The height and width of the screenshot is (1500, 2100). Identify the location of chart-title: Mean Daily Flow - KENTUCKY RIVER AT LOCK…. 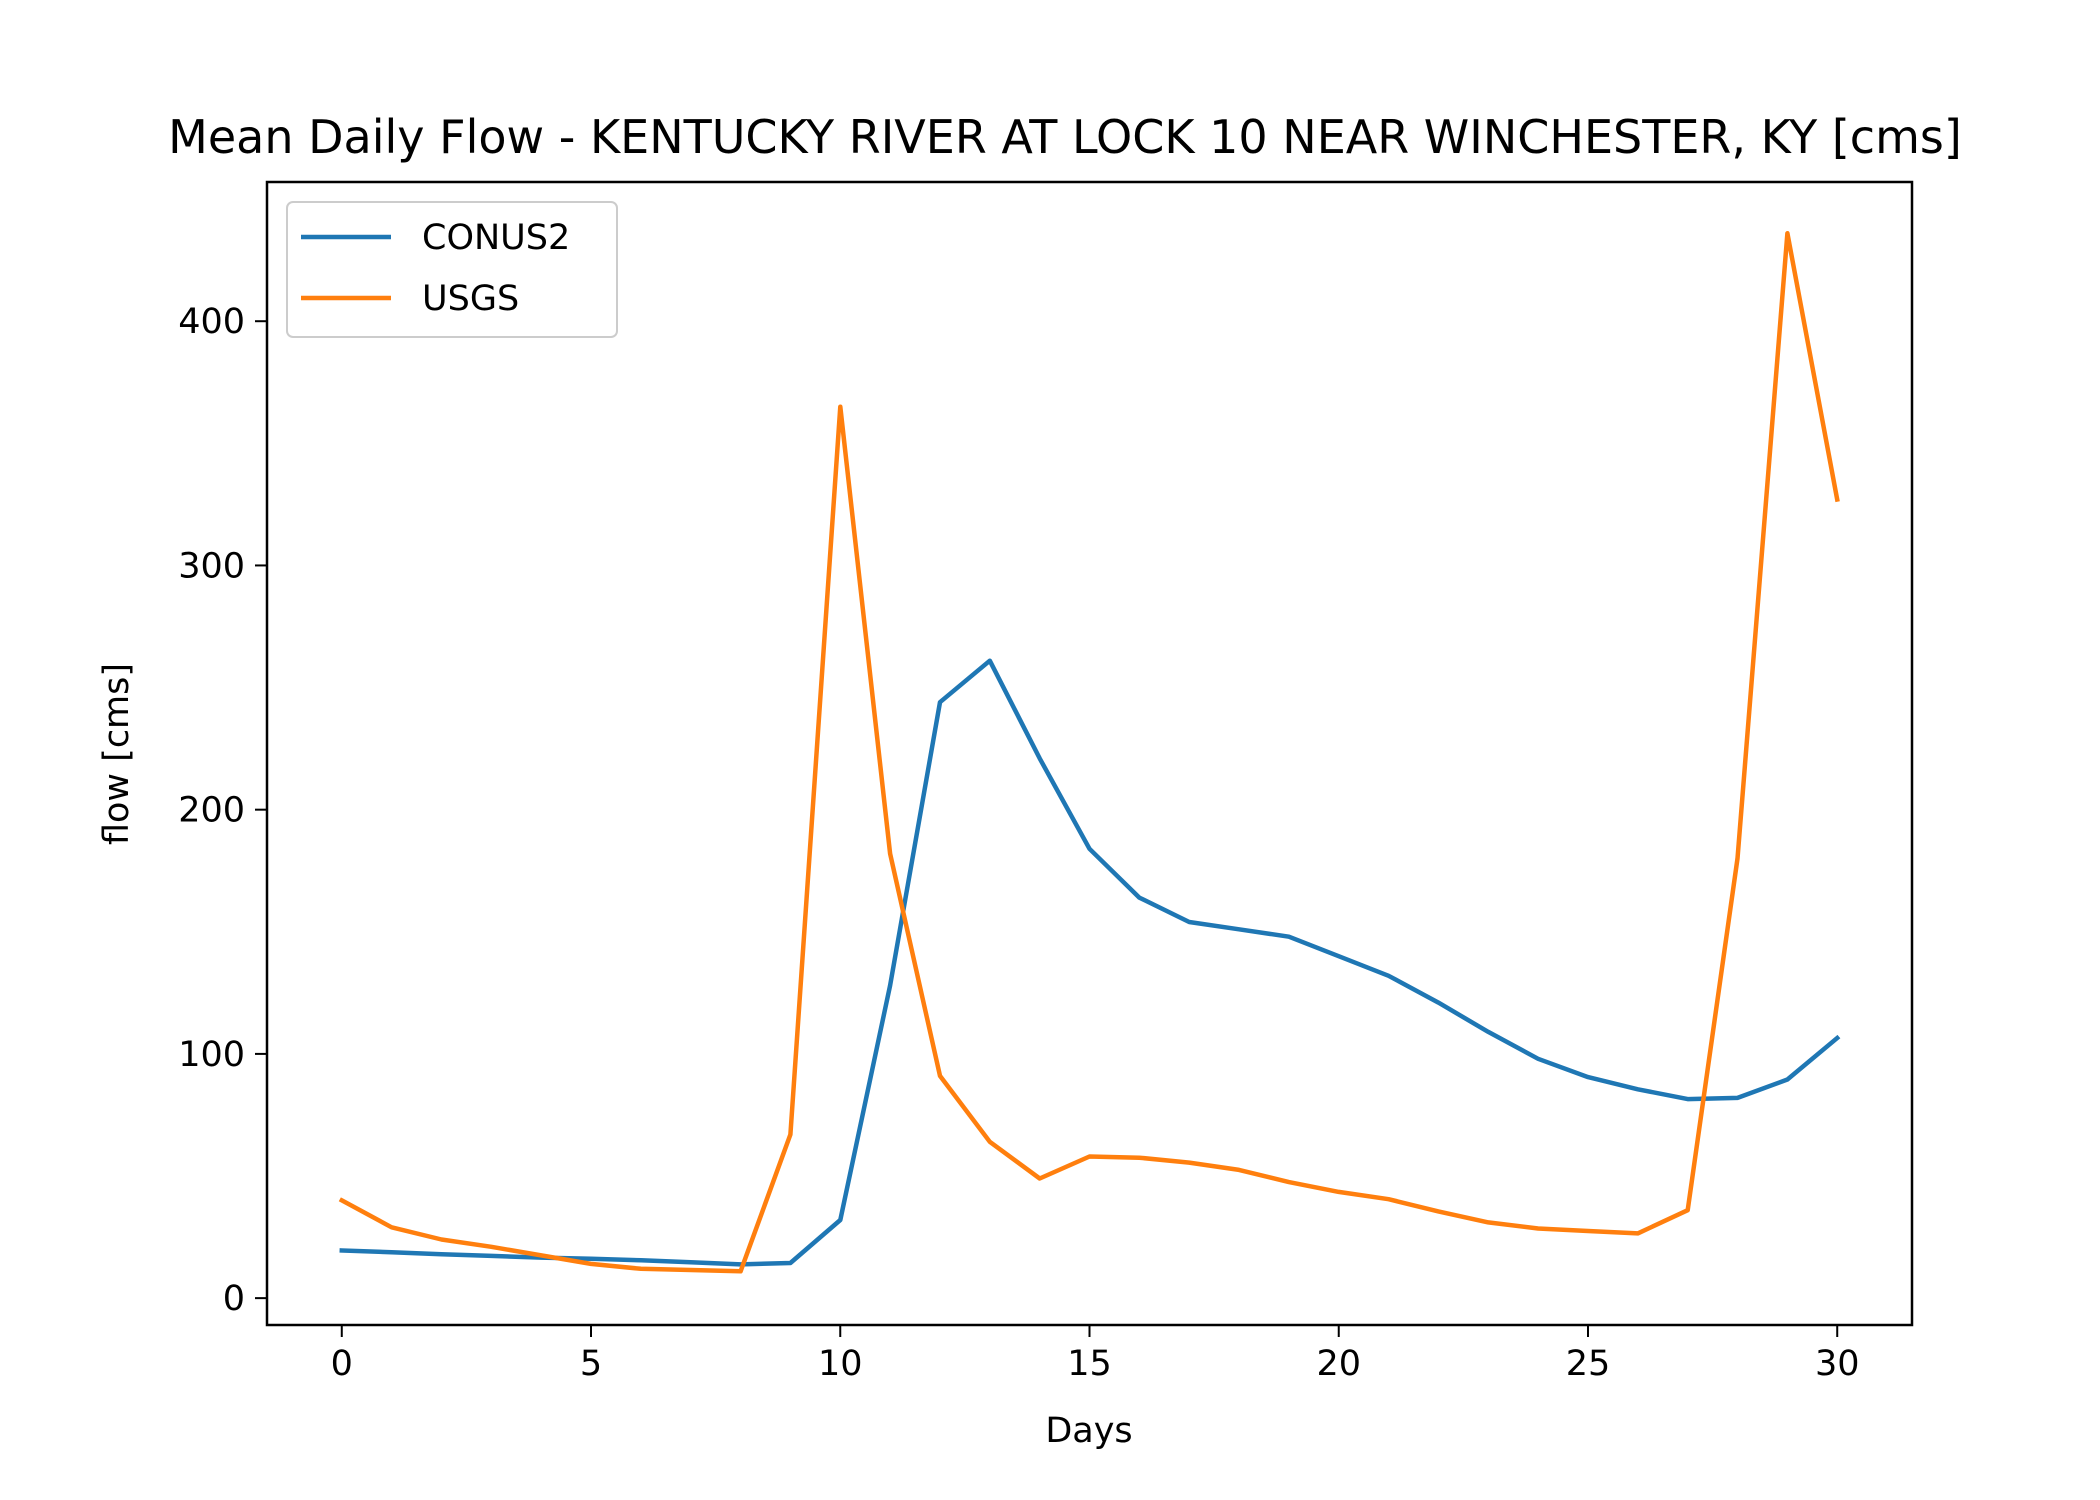
(1065, 137).